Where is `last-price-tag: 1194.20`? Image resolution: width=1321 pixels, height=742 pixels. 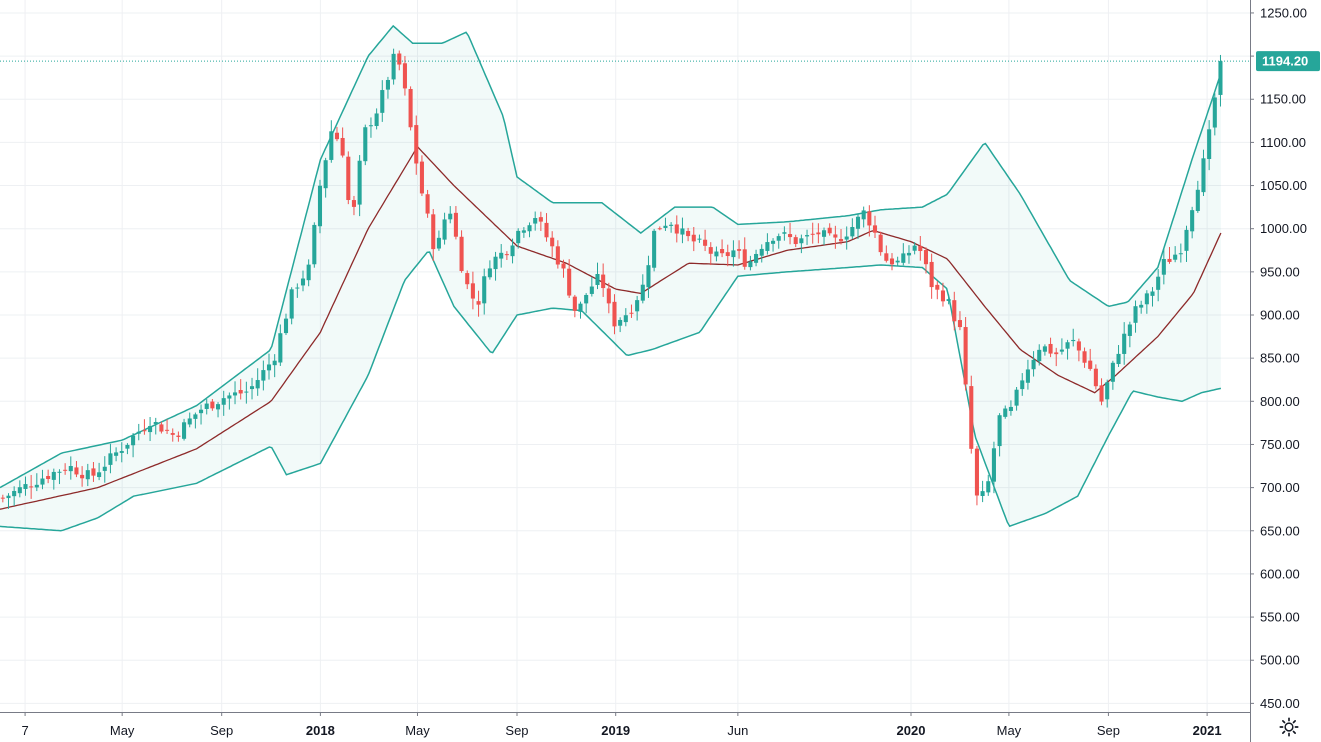
last-price-tag: 1194.20 is located at coordinates (1288, 61).